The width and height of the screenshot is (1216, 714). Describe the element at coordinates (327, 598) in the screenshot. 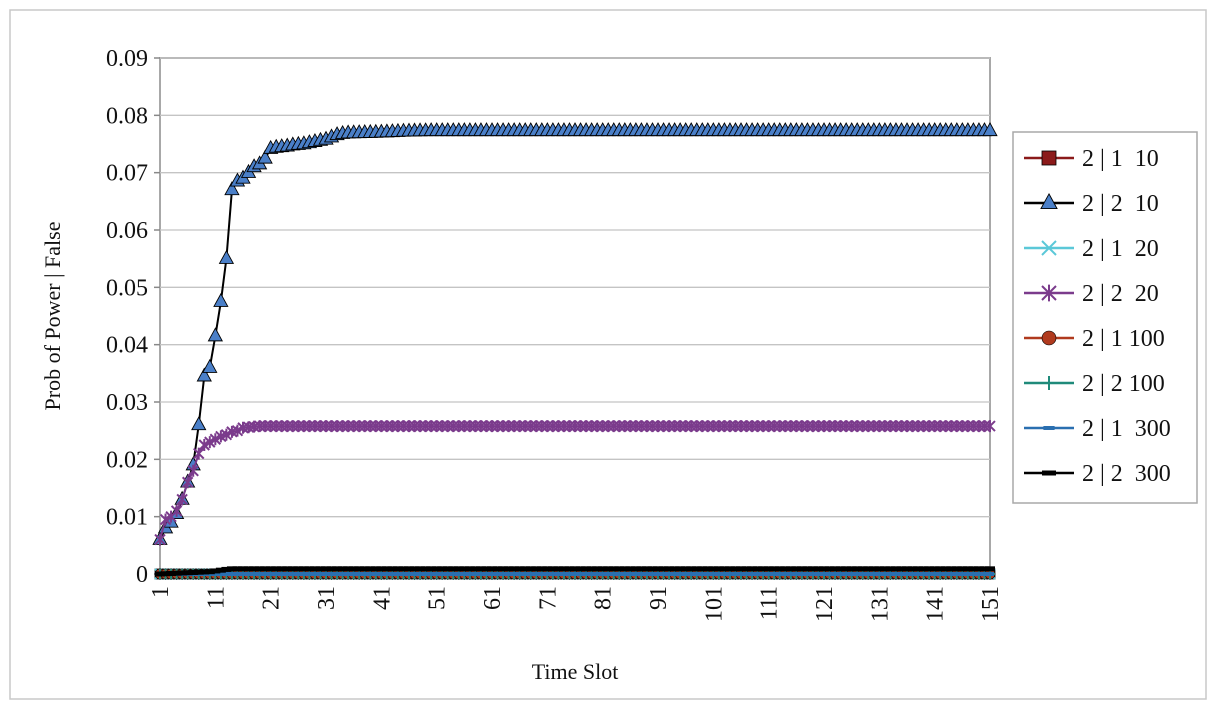

I see `x-tick-label: 31` at that location.